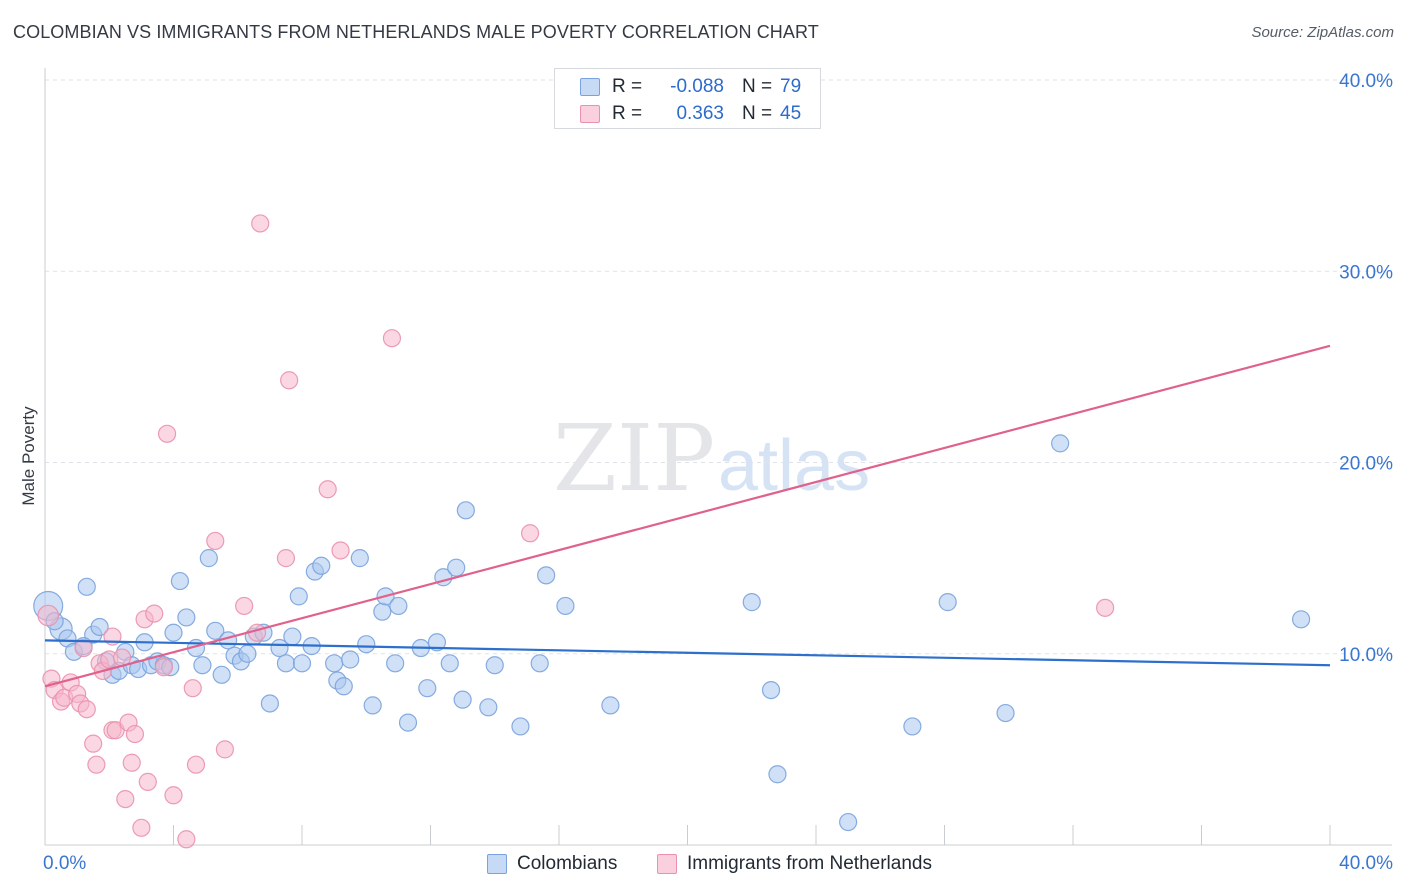 The height and width of the screenshot is (892, 1406). What do you see at coordinates (700, 113) in the screenshot?
I see `legend-r-value: 0.363` at bounding box center [700, 113].